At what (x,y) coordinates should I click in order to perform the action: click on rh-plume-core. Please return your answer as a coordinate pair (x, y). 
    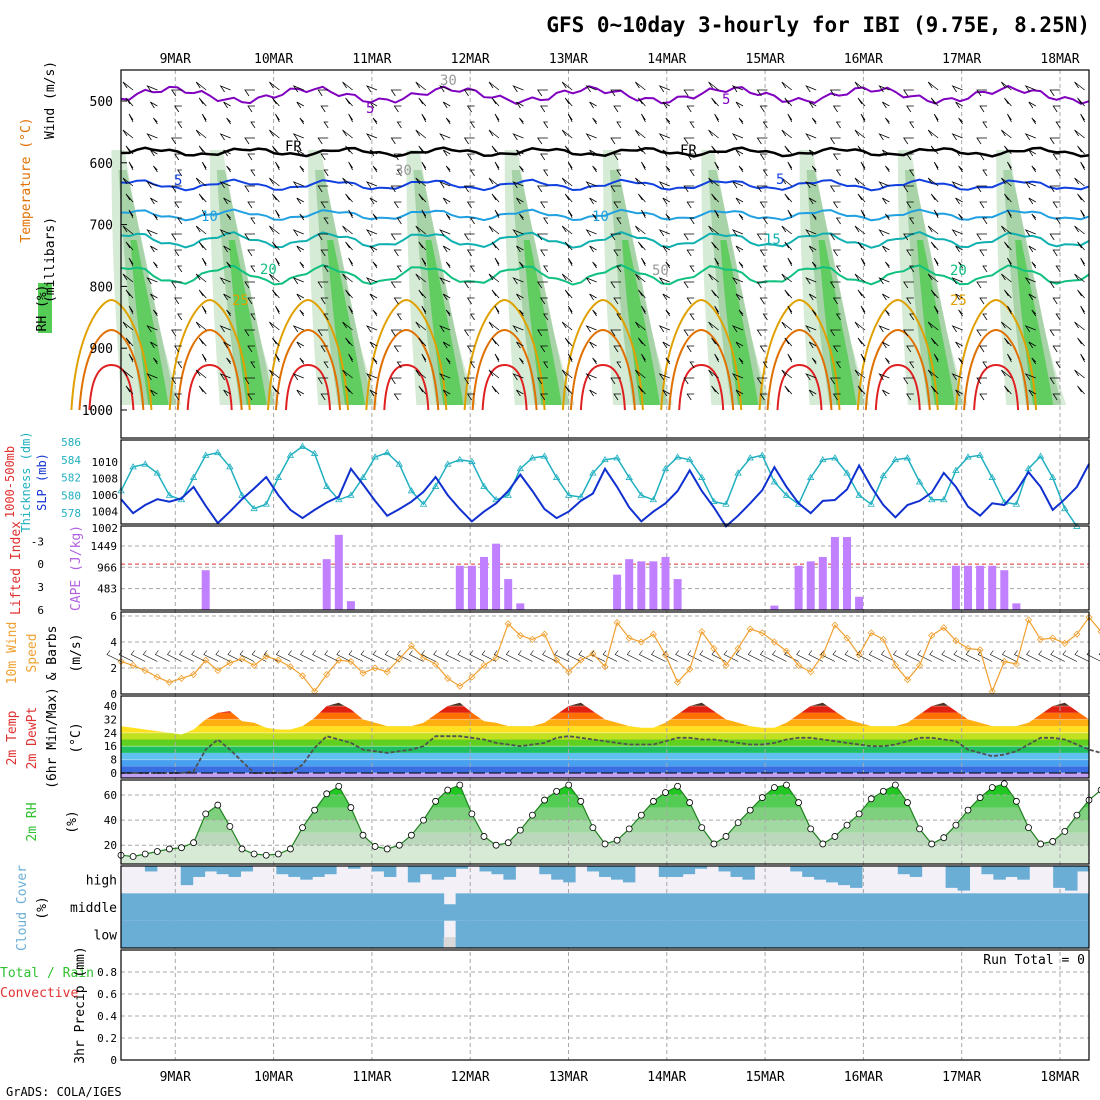
    Looking at the image, I should click on (346, 322).